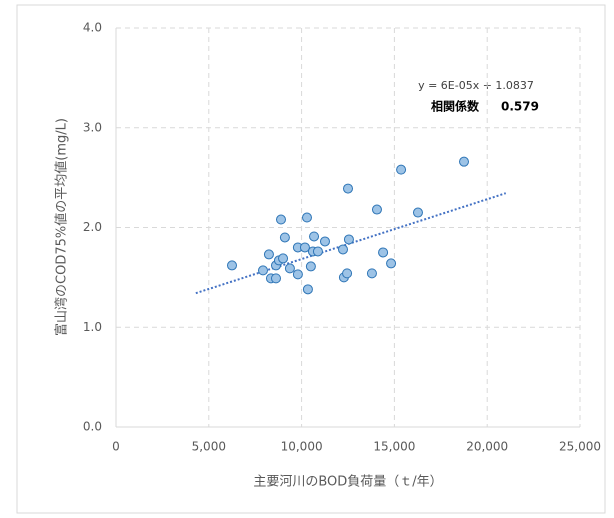 The height and width of the screenshot is (518, 614). What do you see at coordinates (394, 447) in the screenshot?
I see `x-tick-label: 15,000` at bounding box center [394, 447].